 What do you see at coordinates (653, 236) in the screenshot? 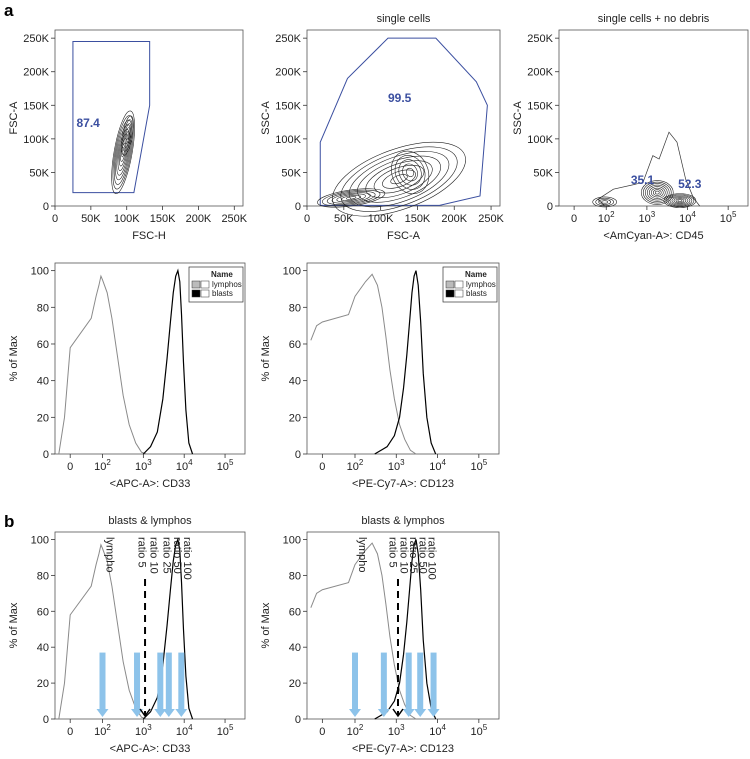
I see `x-axis-label: <AmCyan-A>: CD45` at bounding box center [653, 236].